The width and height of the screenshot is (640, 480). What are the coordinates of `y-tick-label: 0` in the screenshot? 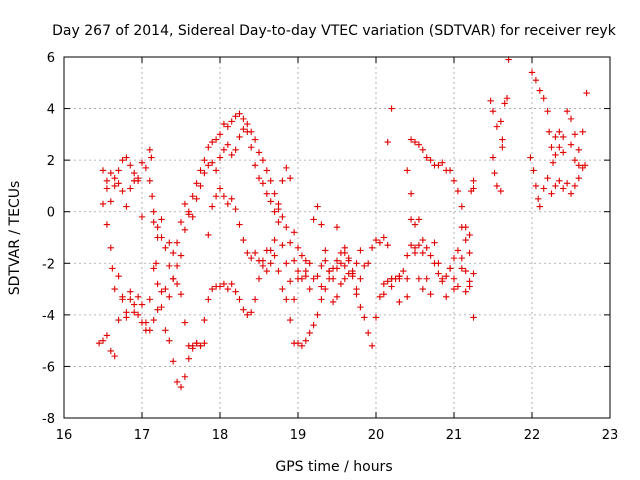 It's located at (51, 213).